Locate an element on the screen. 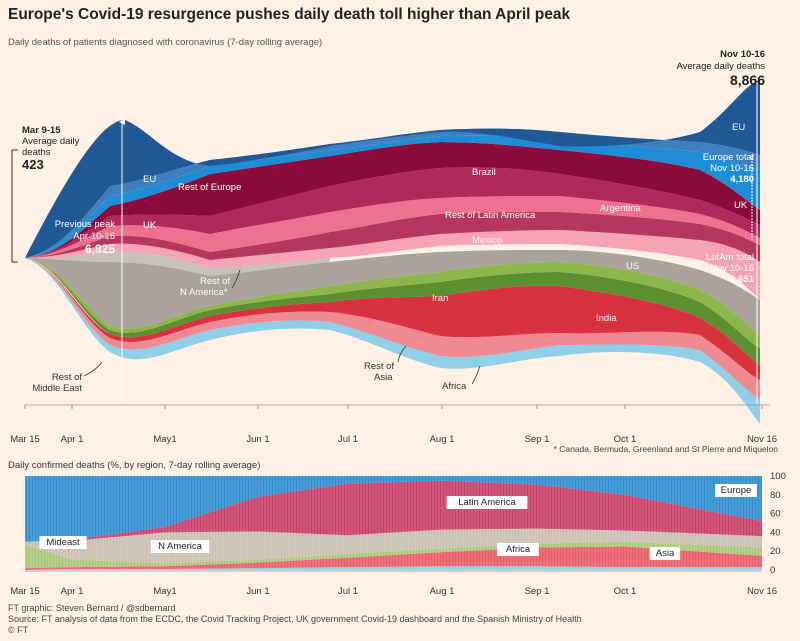  start-label-1: Average daily is located at coordinates (51, 141).